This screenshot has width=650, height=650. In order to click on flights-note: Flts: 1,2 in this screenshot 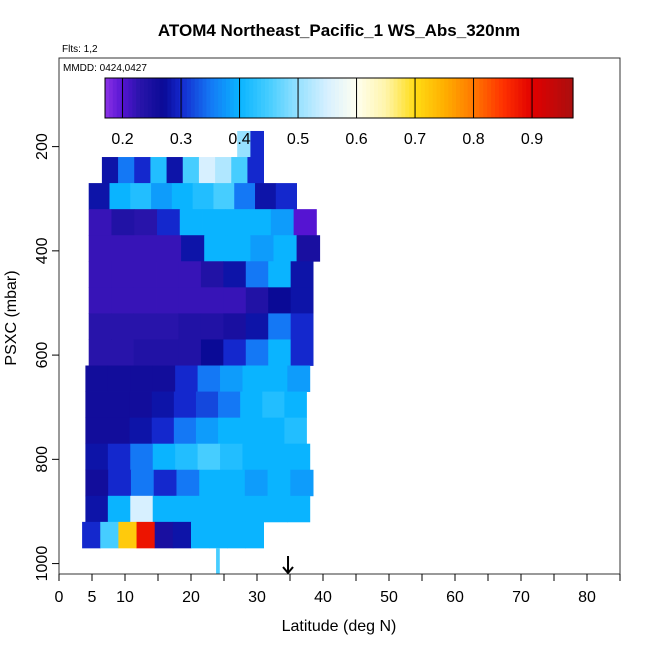, I will do `click(80, 49)`.